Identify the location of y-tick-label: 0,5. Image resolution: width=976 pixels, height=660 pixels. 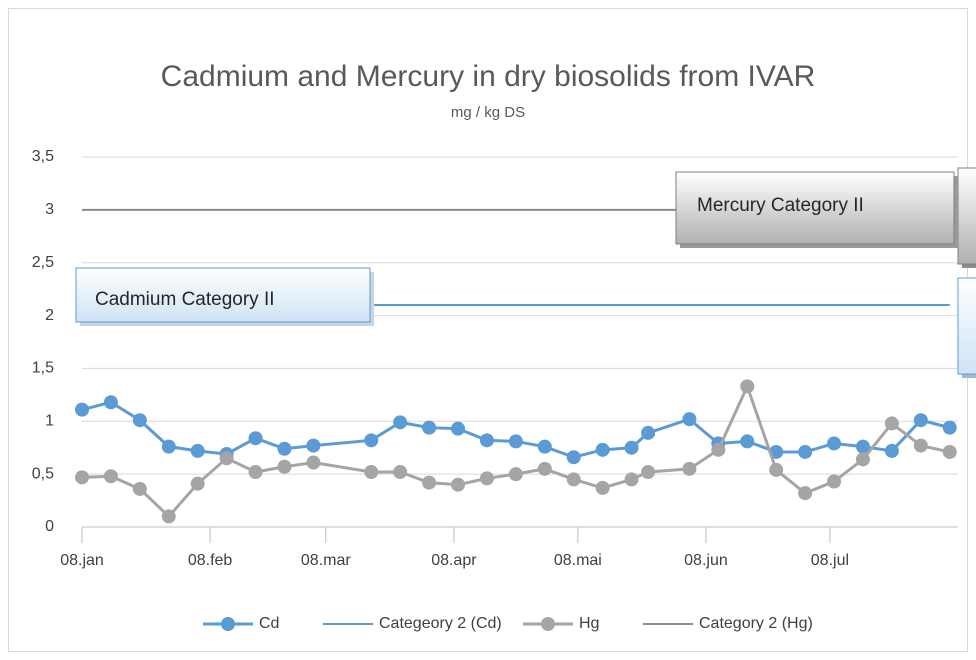
(43, 473).